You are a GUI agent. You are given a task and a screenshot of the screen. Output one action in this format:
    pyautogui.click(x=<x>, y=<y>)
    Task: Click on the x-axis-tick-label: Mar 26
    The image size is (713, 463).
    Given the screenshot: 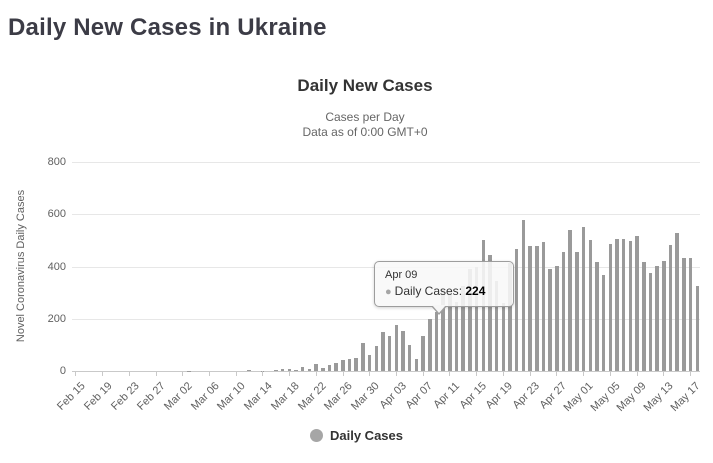 What is the action you would take?
    pyautogui.click(x=339, y=396)
    